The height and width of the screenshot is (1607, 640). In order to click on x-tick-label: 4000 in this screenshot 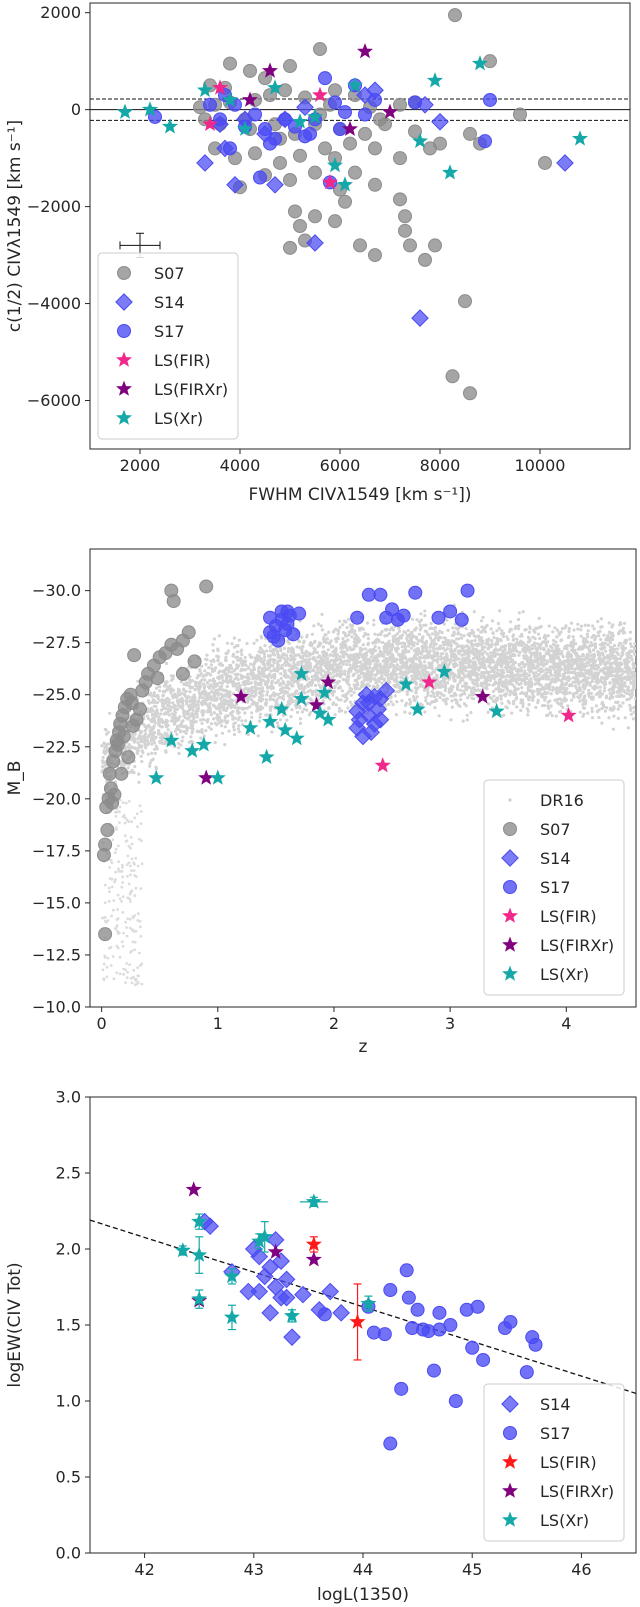, I will do `click(240, 465)`.